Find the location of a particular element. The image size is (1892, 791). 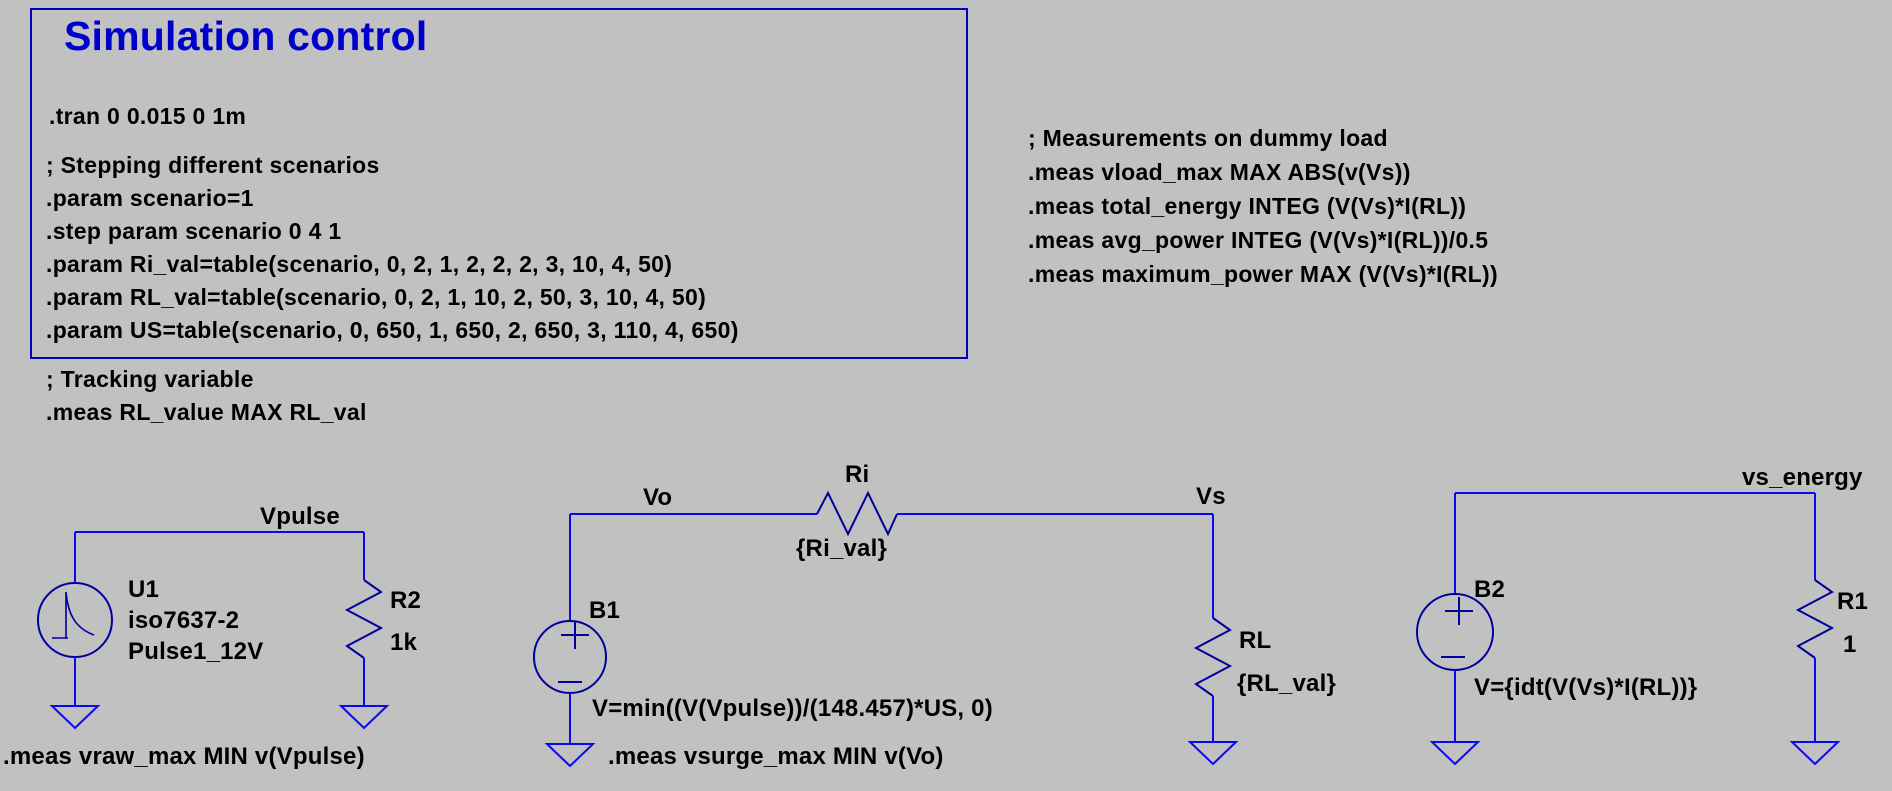

resistor-symbol-ri is located at coordinates (857, 513).